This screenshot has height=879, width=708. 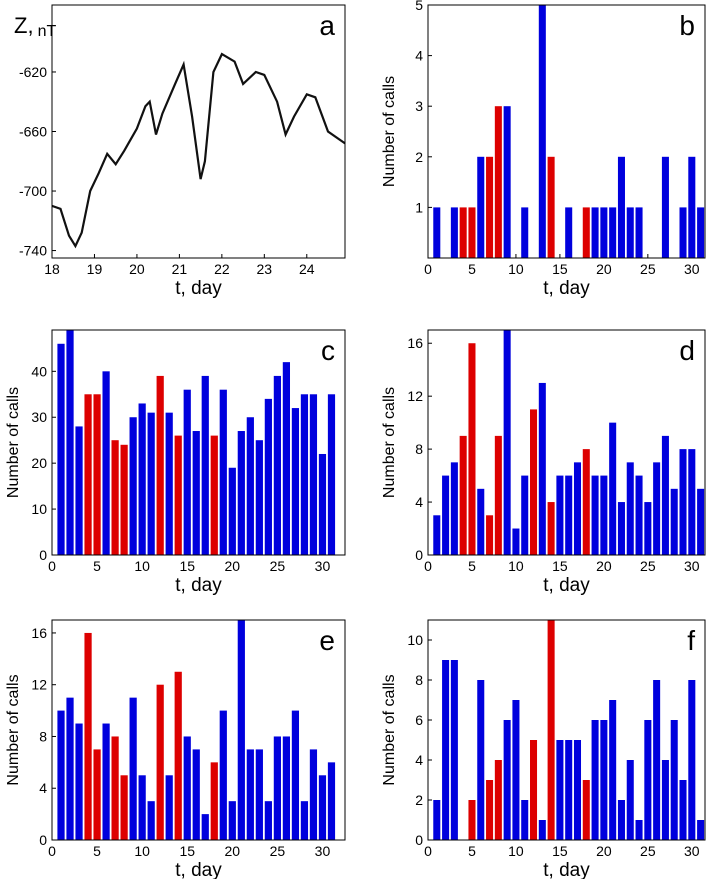 What do you see at coordinates (33, 251) in the screenshot?
I see `y-tick-label: -740` at bounding box center [33, 251].